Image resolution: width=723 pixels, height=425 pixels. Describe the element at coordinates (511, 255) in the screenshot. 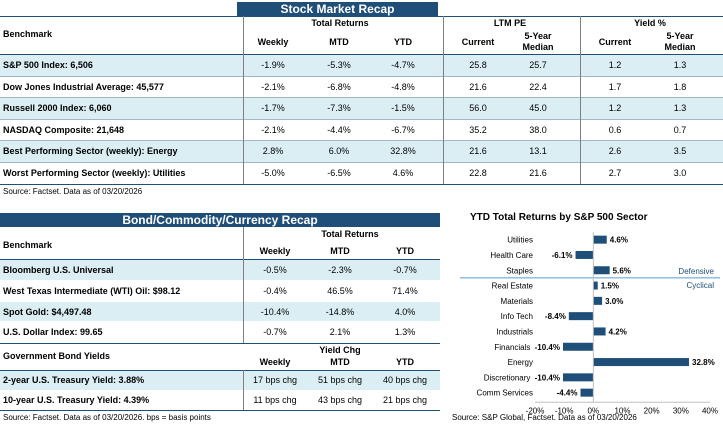

I see `chart-category-label: Health Care` at that location.